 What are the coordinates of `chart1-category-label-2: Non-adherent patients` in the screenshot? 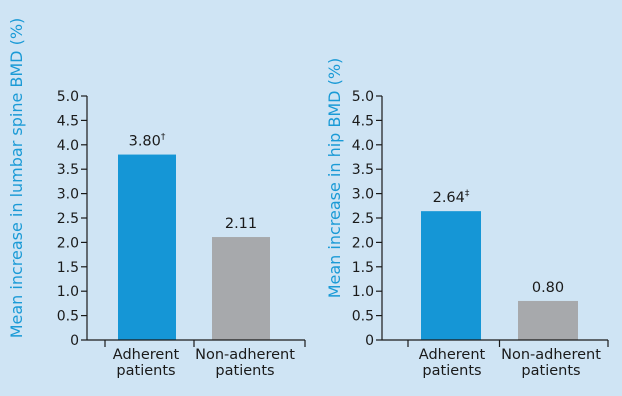 It's located at (245, 363).